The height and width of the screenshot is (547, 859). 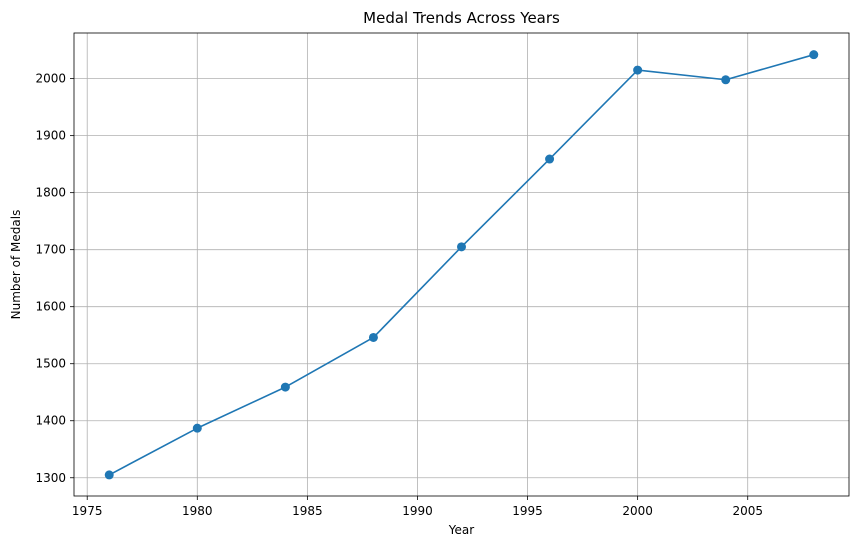 I want to click on x-tick-label: 1980, so click(x=197, y=511).